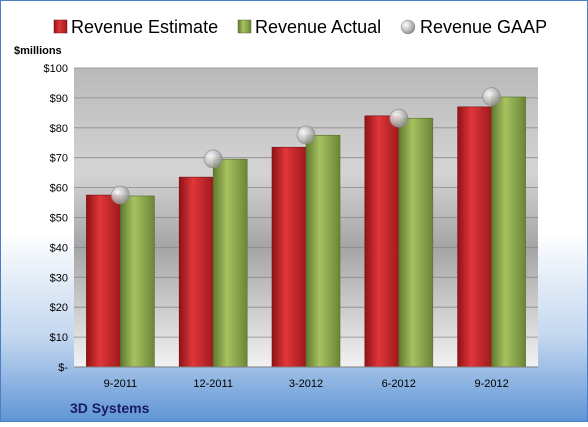 This screenshot has width=588, height=427. What do you see at coordinates (59, 338) in the screenshot?
I see `y-tick-label: $10` at bounding box center [59, 338].